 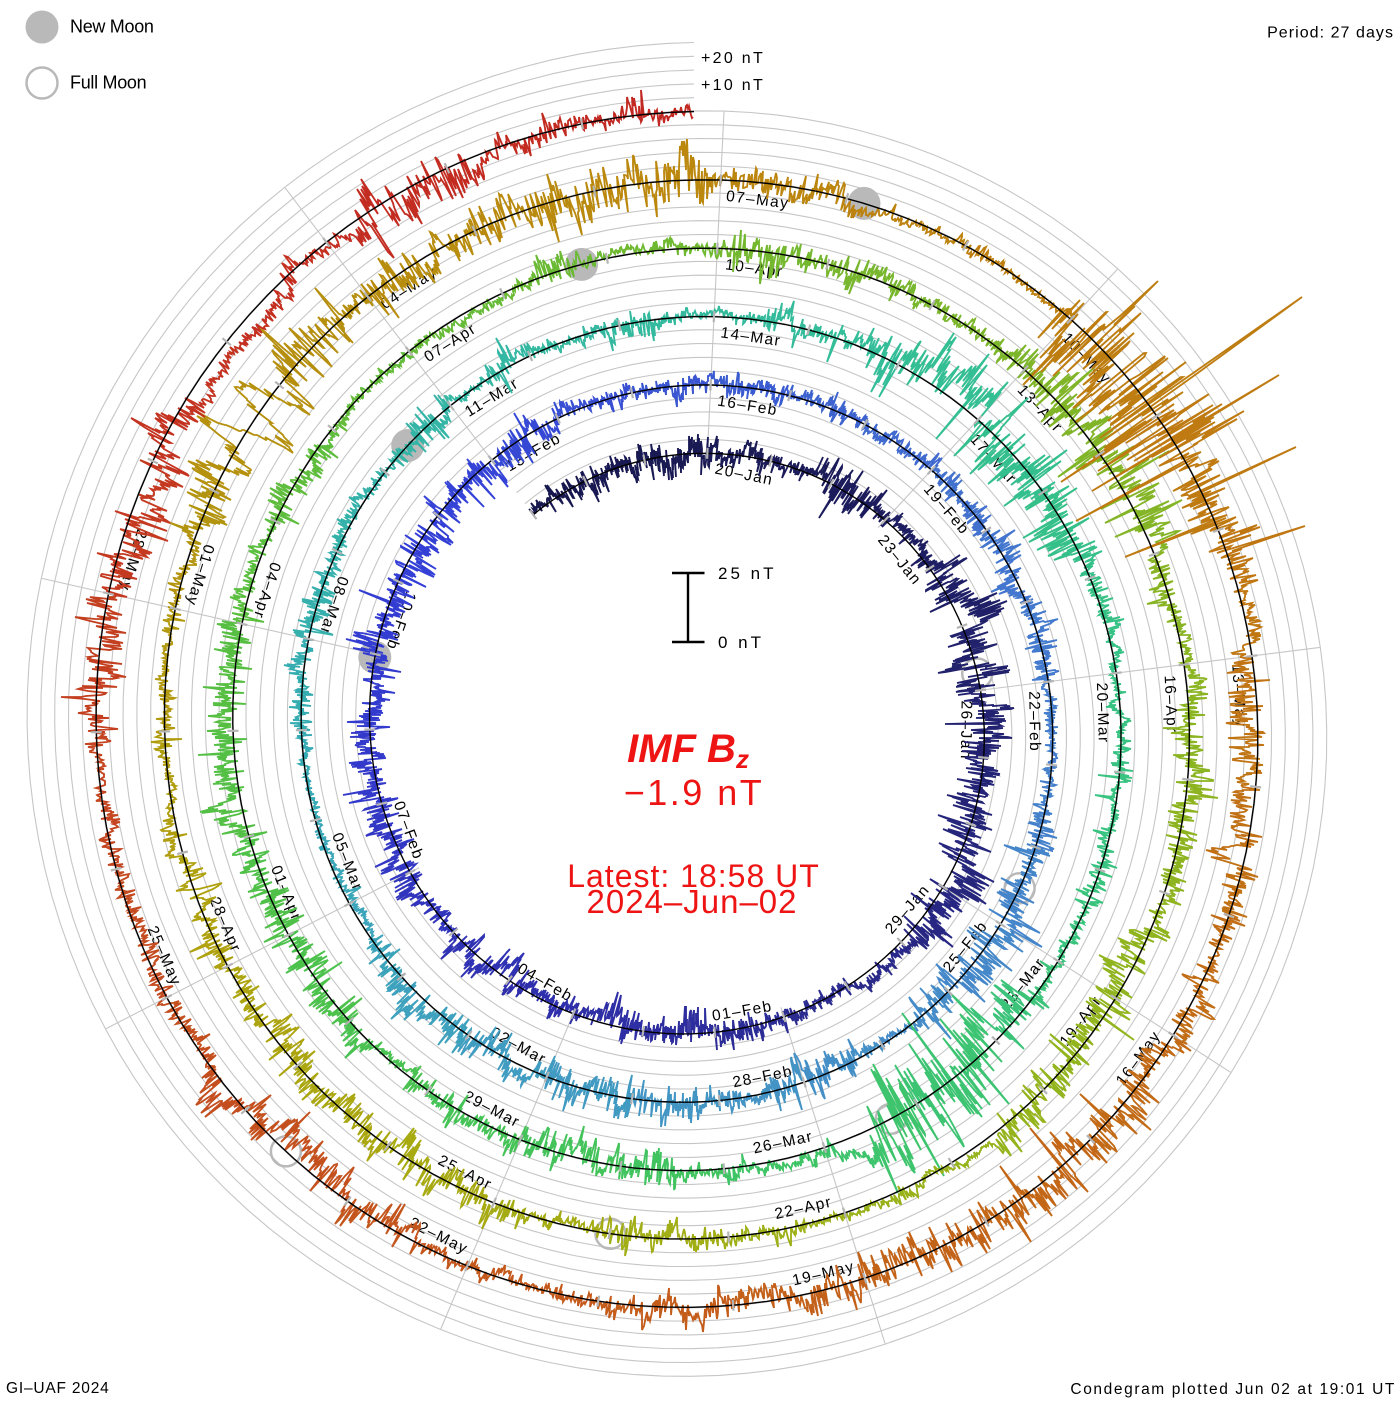 What do you see at coordinates (108, 83) in the screenshot?
I see `svg-text: Full Moon` at bounding box center [108, 83].